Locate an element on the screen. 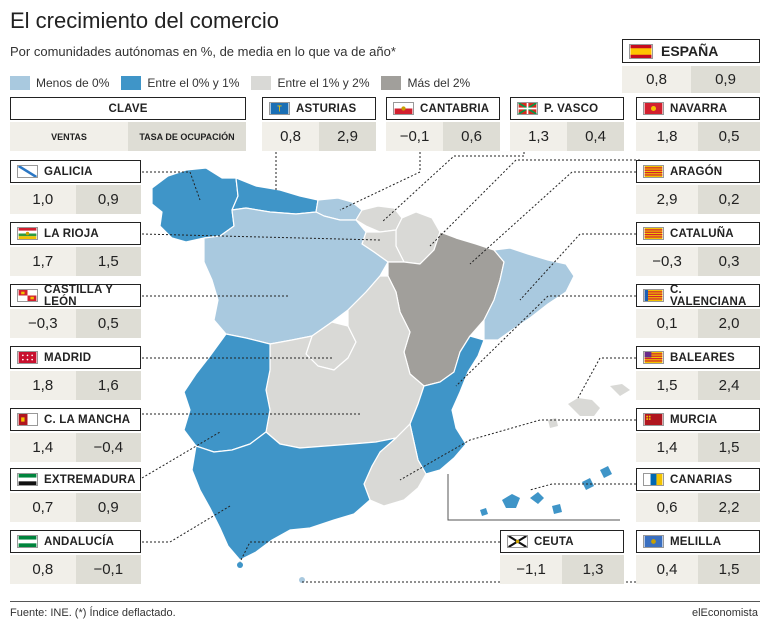 The height and width of the screenshot is (628, 770). card-values: 1,8 0,5 is located at coordinates (698, 136).